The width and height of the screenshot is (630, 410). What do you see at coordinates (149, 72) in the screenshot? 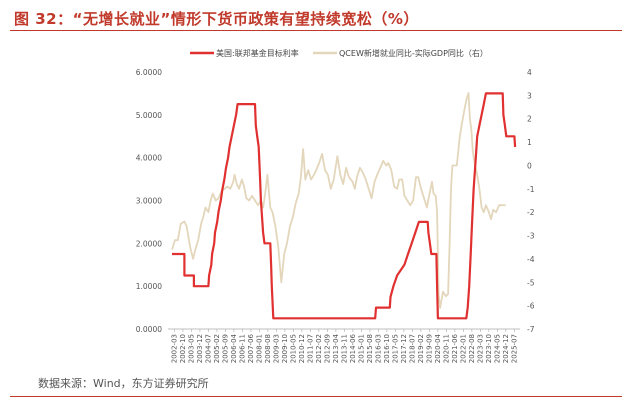
I see `left-tick-label: 6.0000` at bounding box center [149, 72].